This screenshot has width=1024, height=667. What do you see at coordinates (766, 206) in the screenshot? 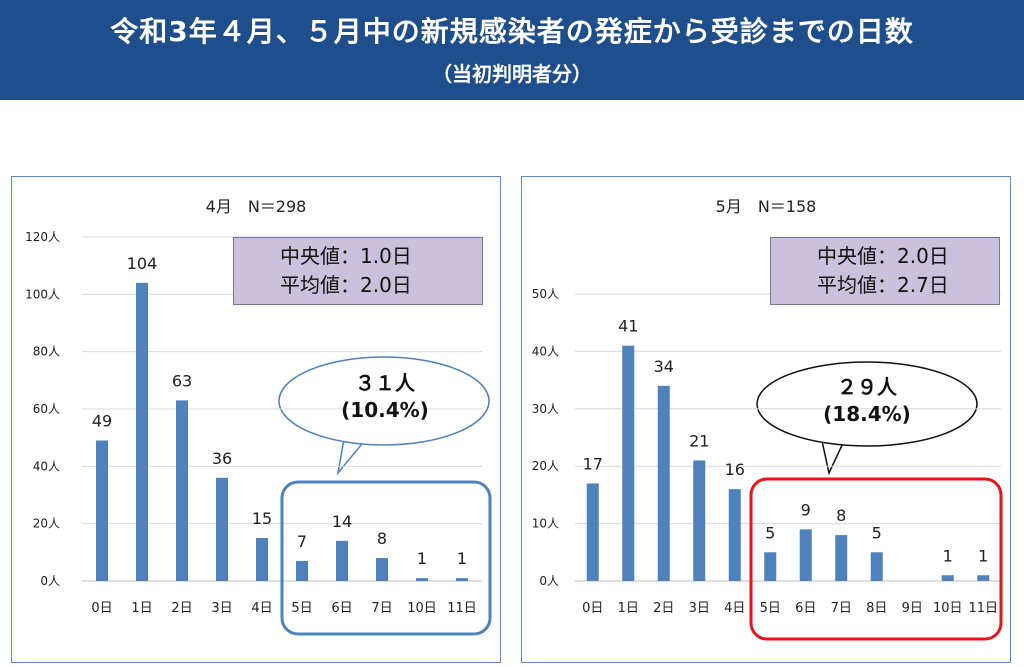
I see `may-chart-title: 5月 N＝158` at bounding box center [766, 206].